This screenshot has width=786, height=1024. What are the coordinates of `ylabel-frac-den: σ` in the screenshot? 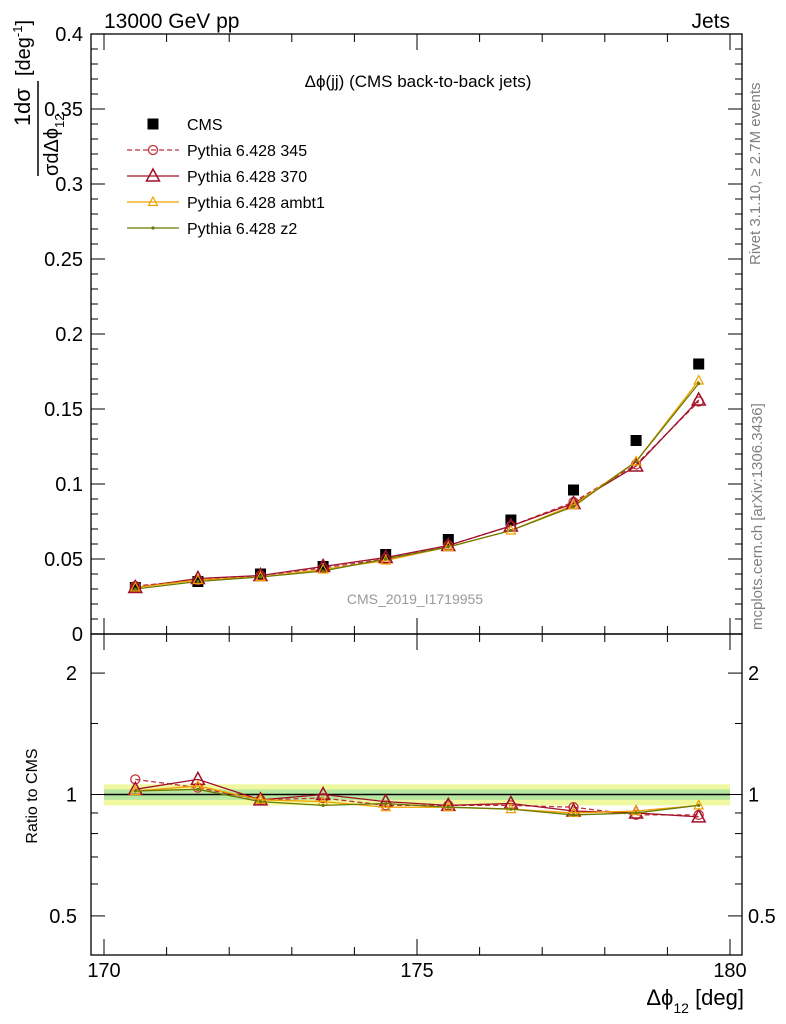 It's located at (52, 169).